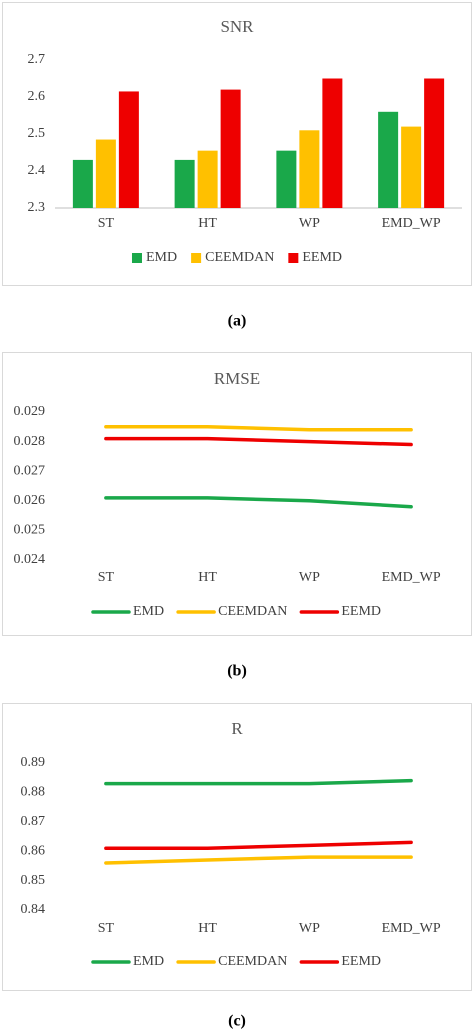  What do you see at coordinates (237, 671) in the screenshot?
I see `caption: (b)` at bounding box center [237, 671].